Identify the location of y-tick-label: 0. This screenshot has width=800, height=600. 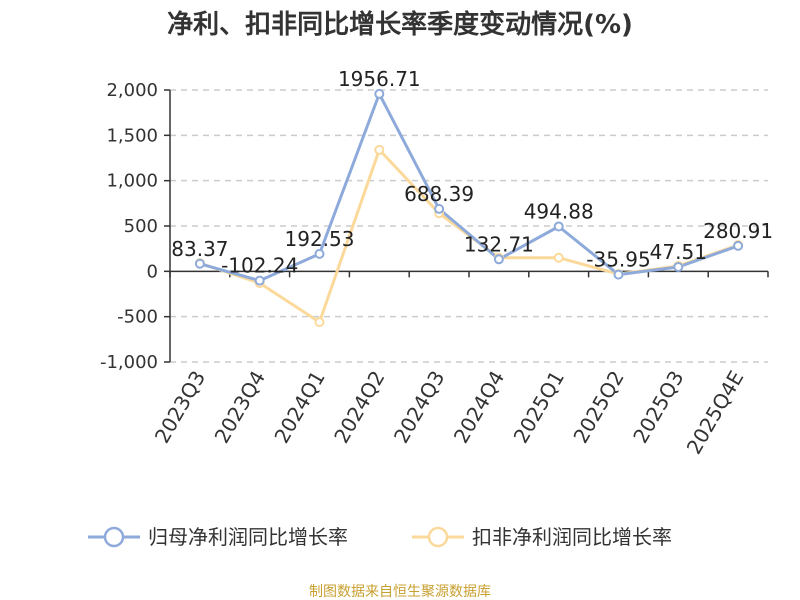
(152, 271).